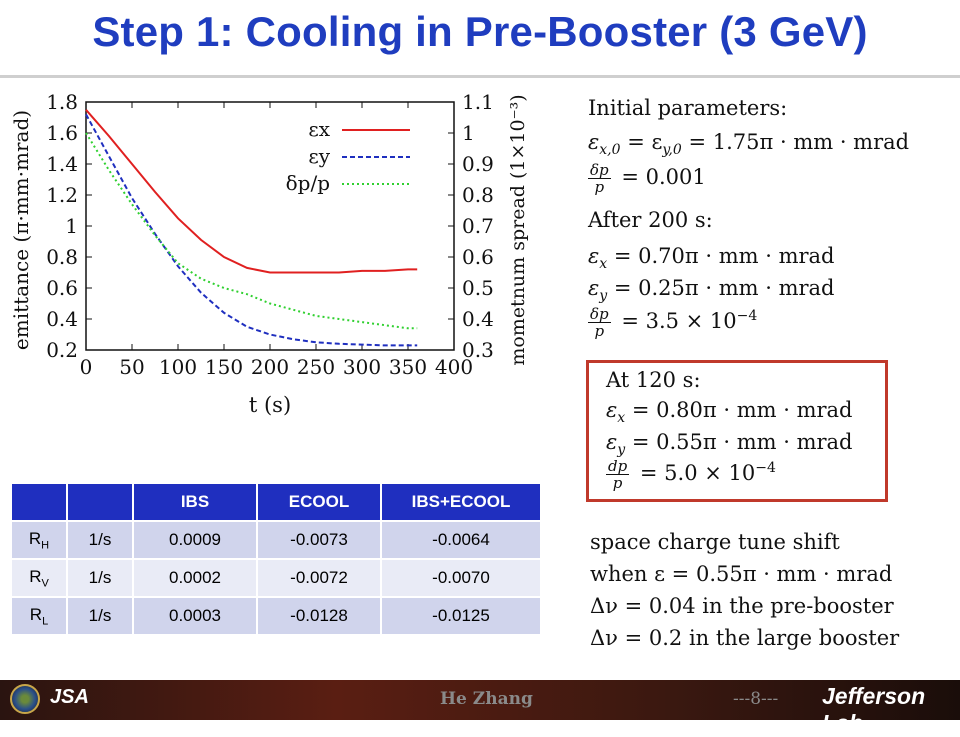  Describe the element at coordinates (348, 156) in the screenshot. I see `legend: εx εy δp/p` at that location.